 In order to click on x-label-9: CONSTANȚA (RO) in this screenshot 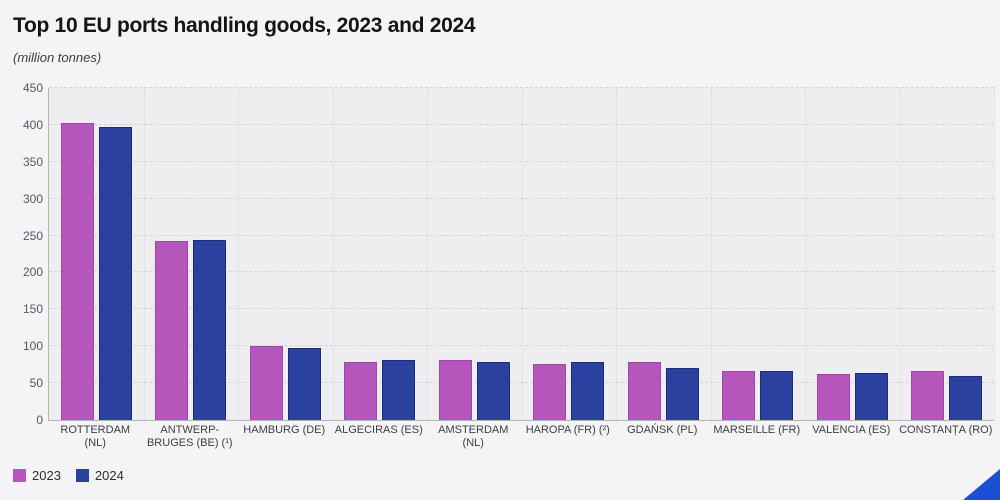, I will do `click(946, 430)`.